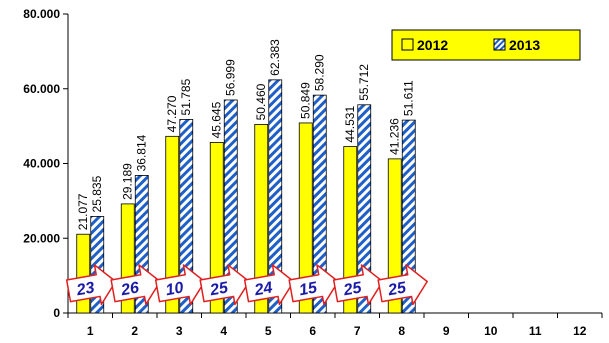  What do you see at coordinates (320, 72) in the screenshot?
I see `bar-value-label: 58.290` at bounding box center [320, 72].